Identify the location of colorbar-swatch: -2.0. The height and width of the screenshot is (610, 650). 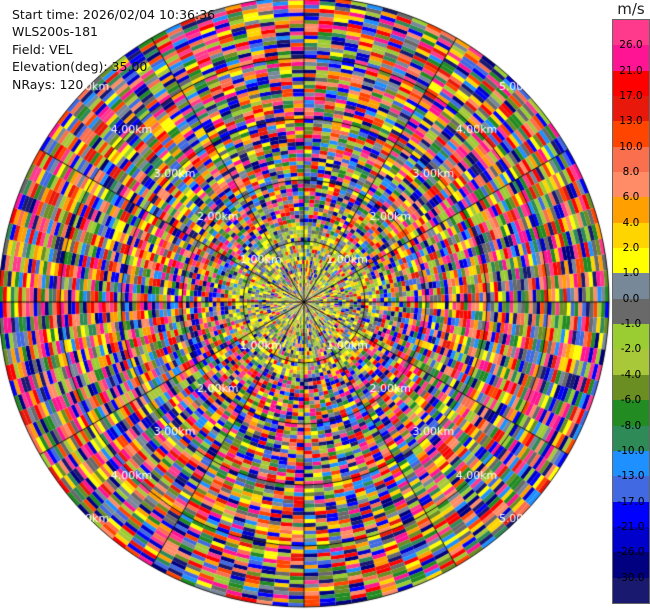
(631, 339).